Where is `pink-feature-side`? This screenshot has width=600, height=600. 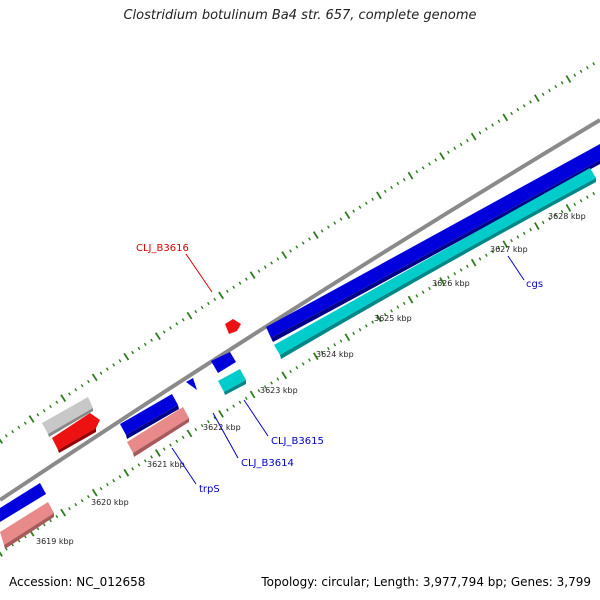
pink-feature-side is located at coordinates (161, 437).